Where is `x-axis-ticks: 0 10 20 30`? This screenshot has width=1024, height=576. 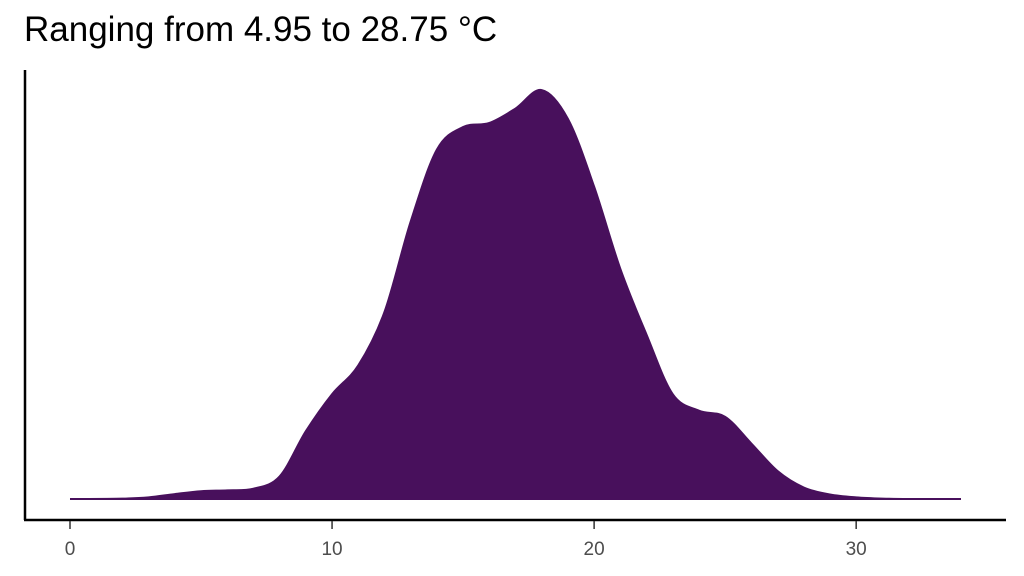 x-axis-ticks: 0 10 20 30 is located at coordinates (466, 540).